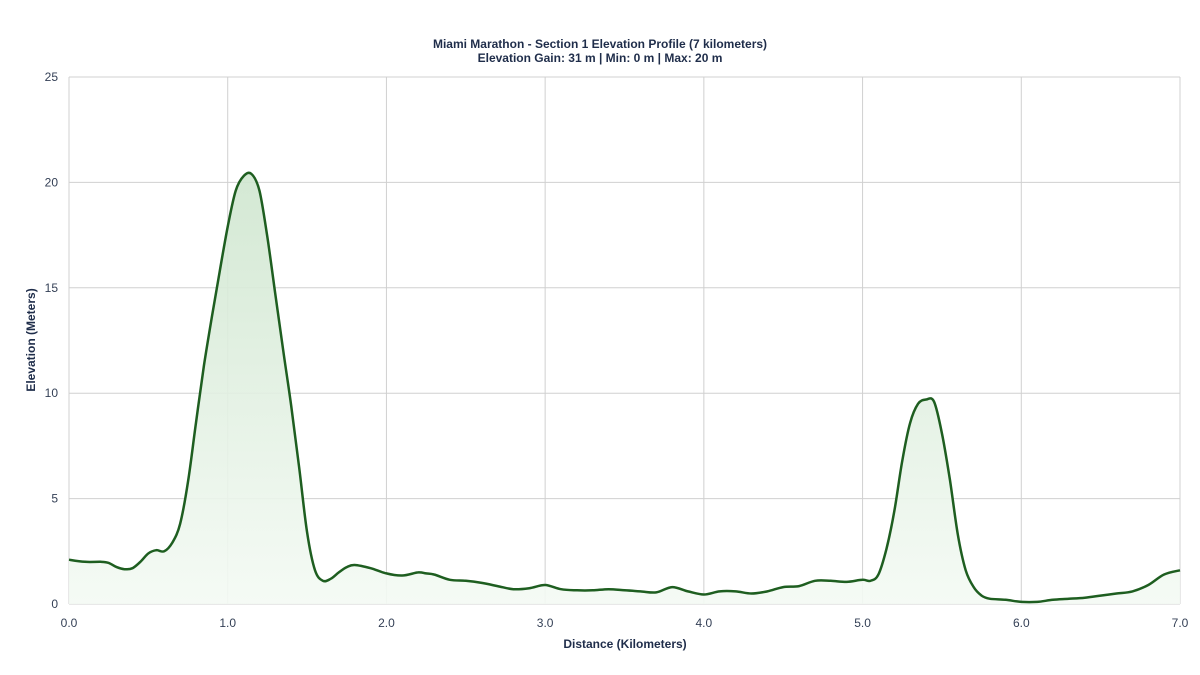 This screenshot has height=675, width=1200. I want to click on x-tick-label: 4.0, so click(704, 623).